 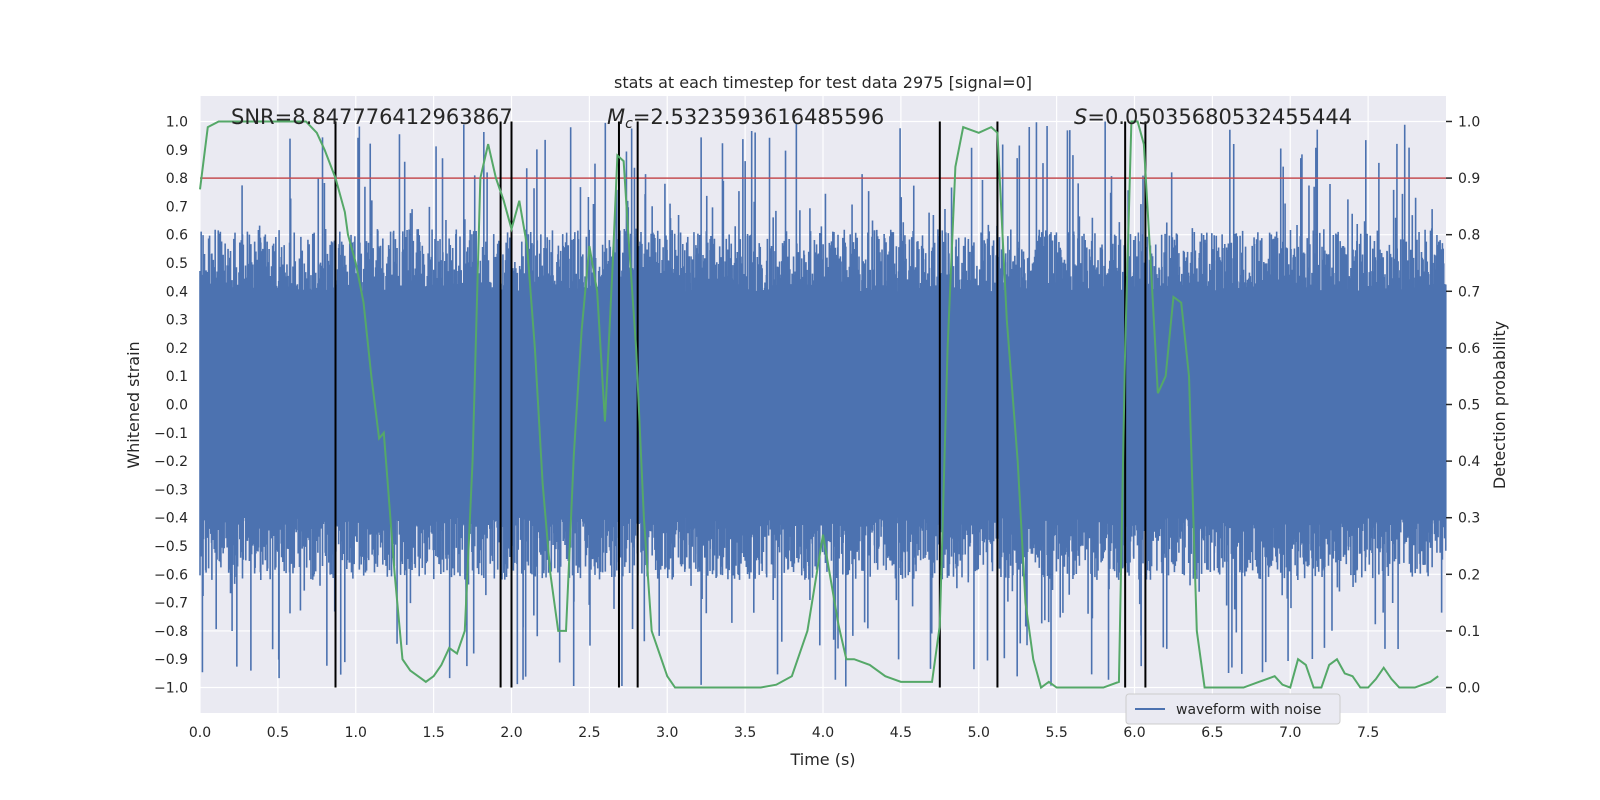 I want to click on x-tick-label: 7.5, so click(x=1368, y=733).